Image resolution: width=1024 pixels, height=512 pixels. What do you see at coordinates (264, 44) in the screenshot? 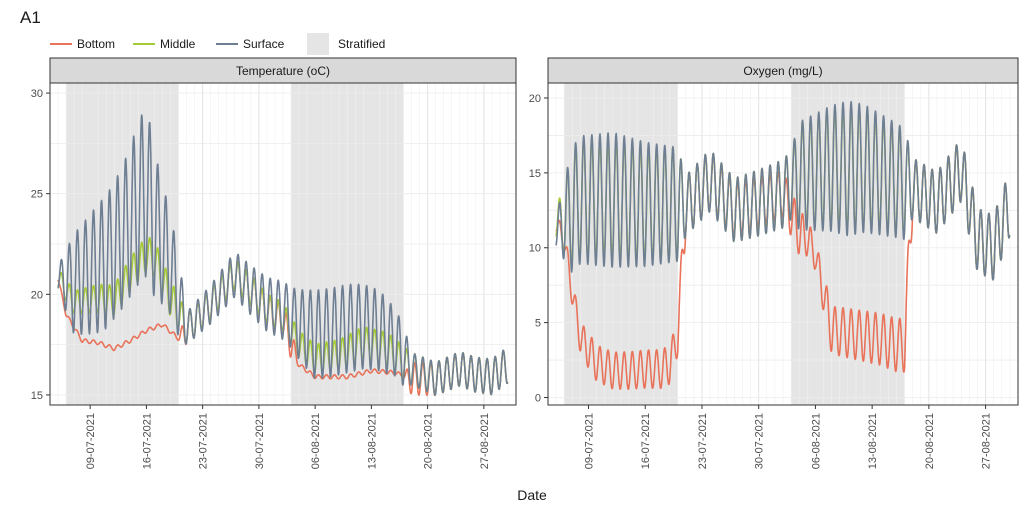
I see `legend-surface-label: Surface` at bounding box center [264, 44].